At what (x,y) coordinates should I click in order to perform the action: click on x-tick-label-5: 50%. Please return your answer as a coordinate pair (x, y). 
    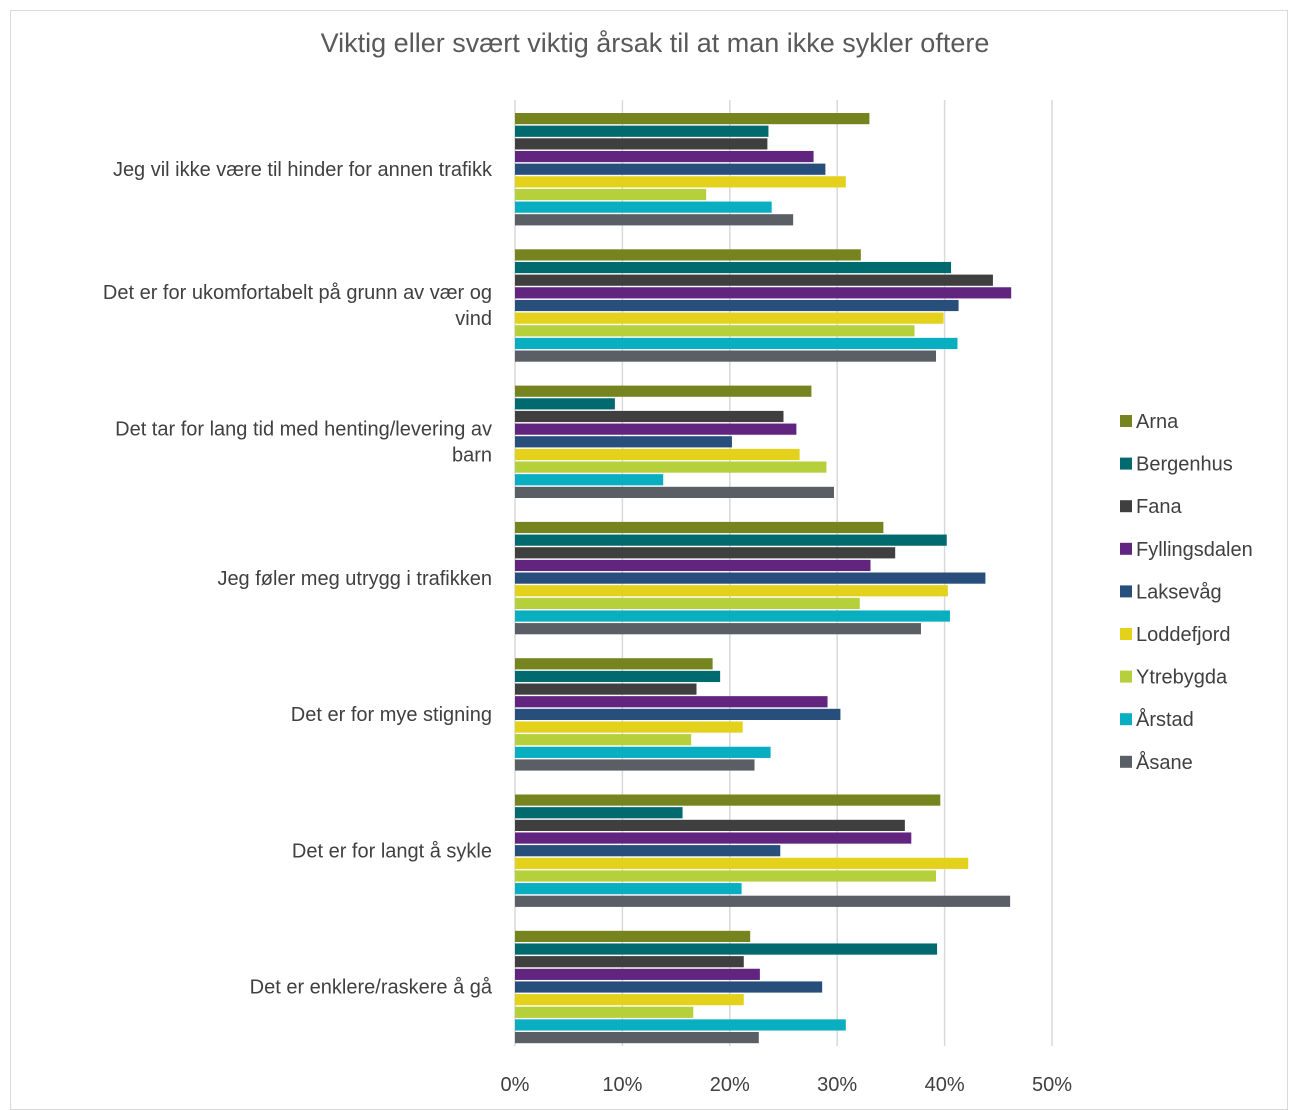
    Looking at the image, I should click on (1052, 1085).